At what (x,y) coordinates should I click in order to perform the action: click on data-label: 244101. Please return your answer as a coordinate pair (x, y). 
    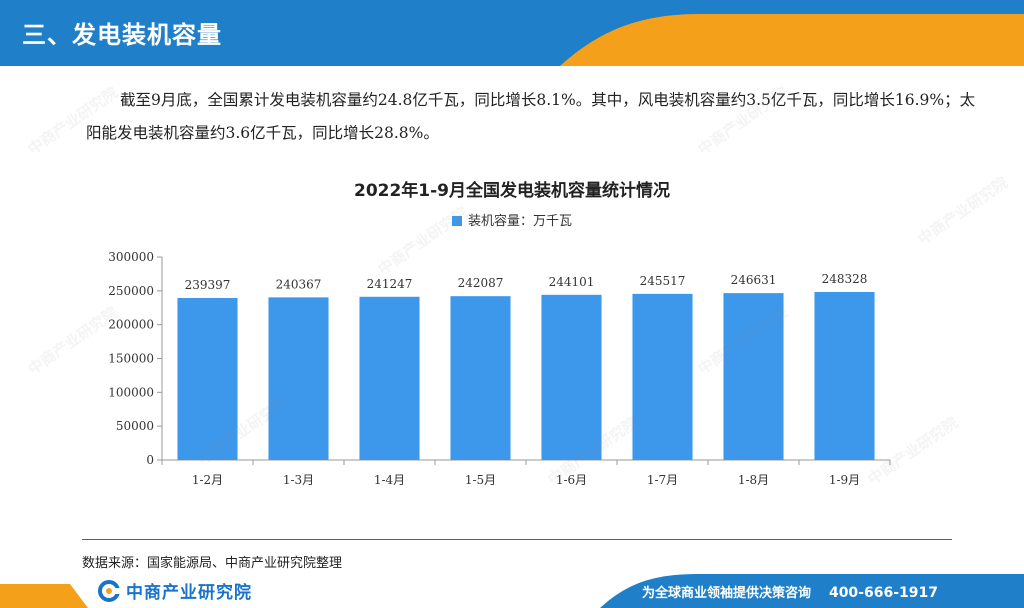
    Looking at the image, I should click on (572, 282).